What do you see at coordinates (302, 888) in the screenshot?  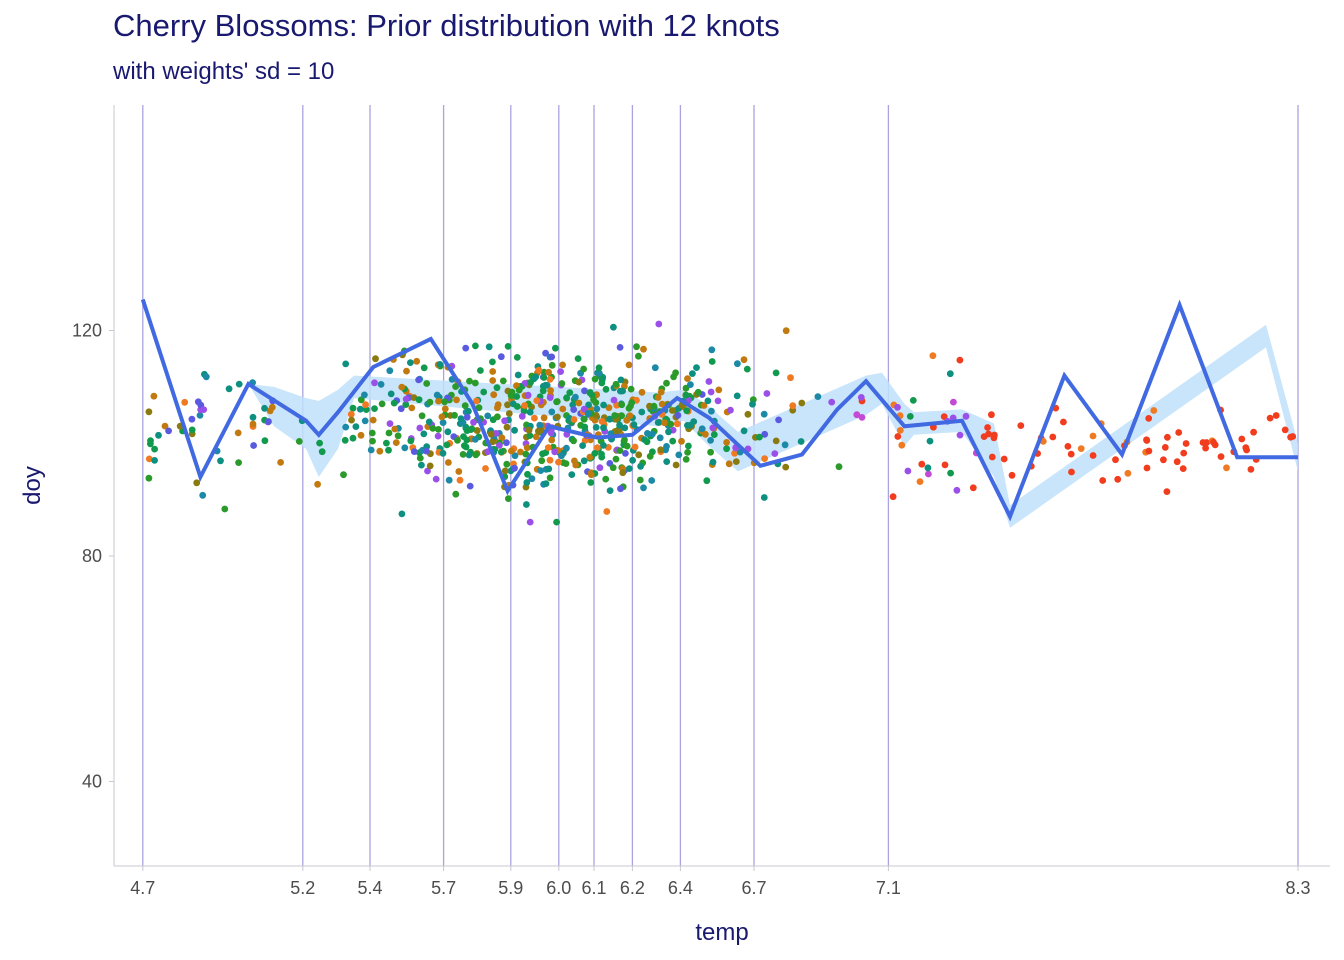 I see `x-tick-label: 5.2` at bounding box center [302, 888].